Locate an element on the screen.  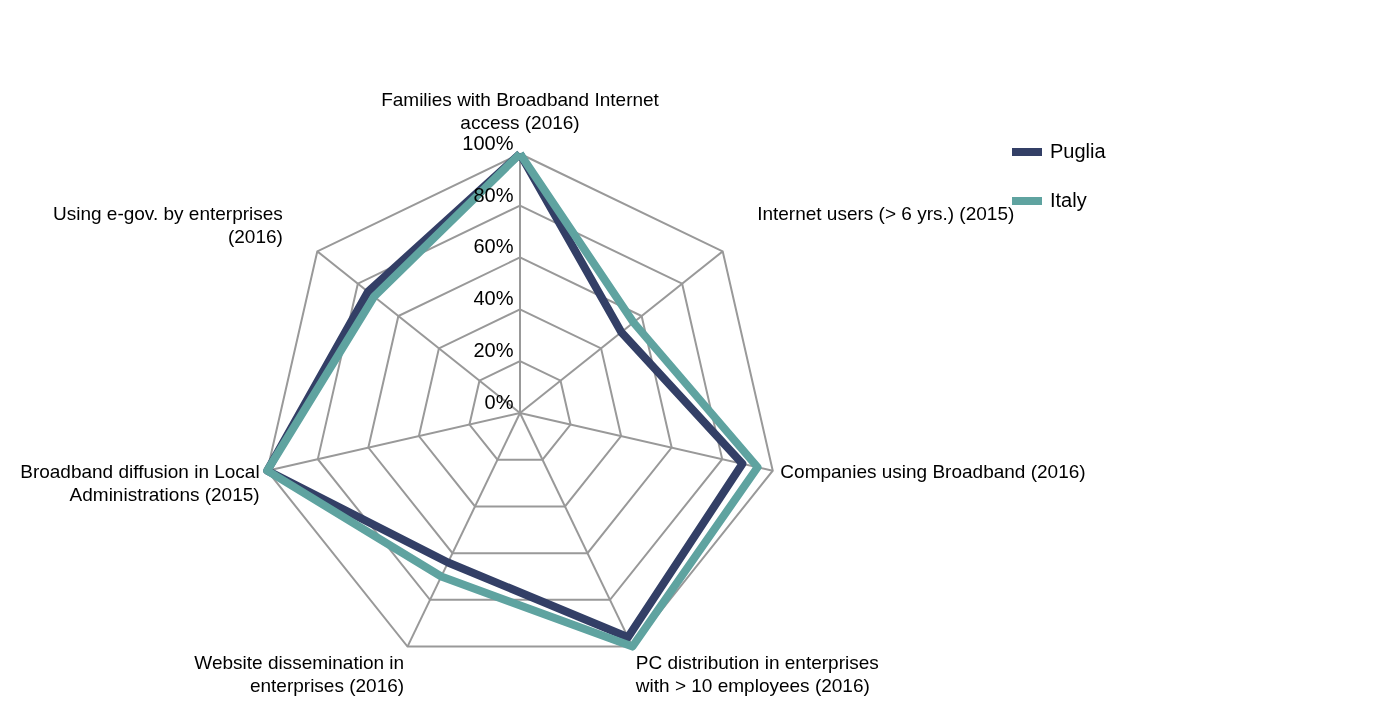
y-tick-label: 20% is located at coordinates (493, 350).